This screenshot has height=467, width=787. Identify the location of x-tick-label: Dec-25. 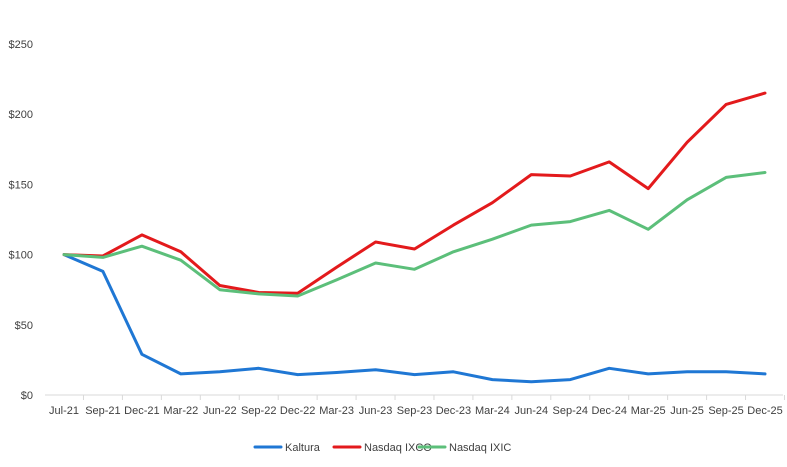
(764, 411).